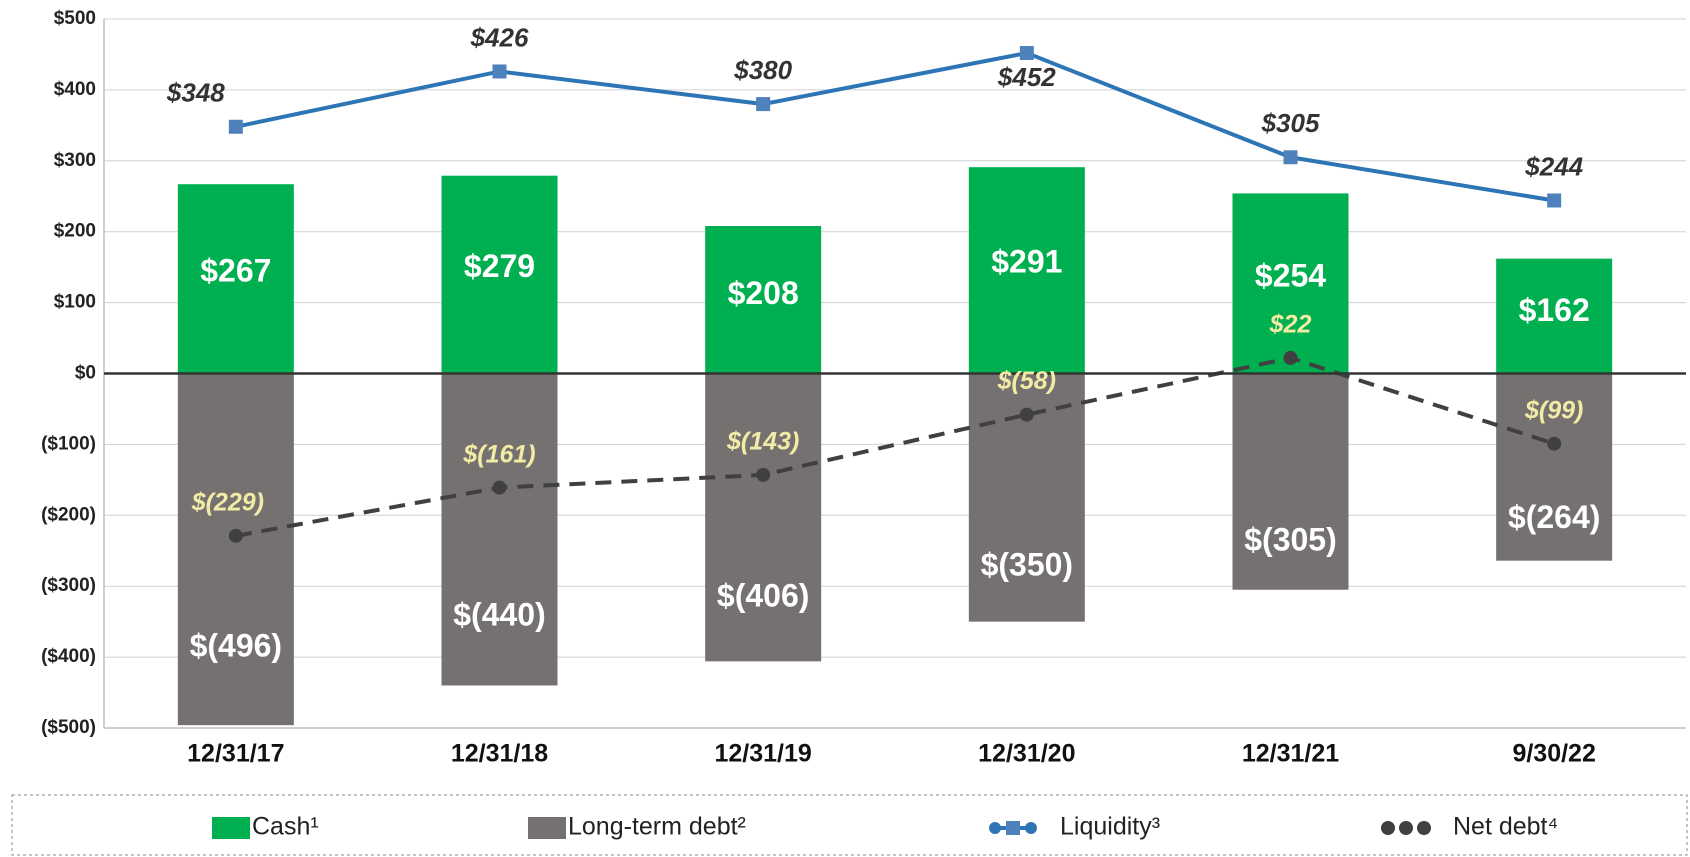  I want to click on legend-box, so click(849, 825).